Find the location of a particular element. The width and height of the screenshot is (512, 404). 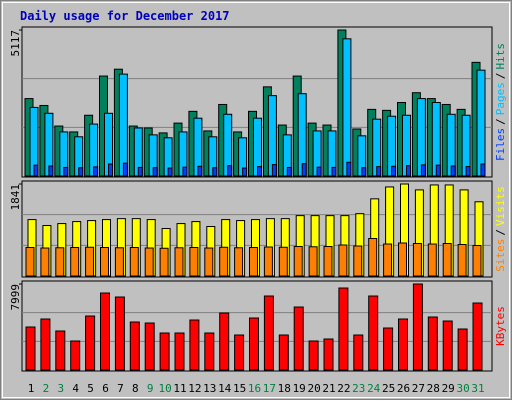

x-tick-label: 1 is located at coordinates (31, 388).